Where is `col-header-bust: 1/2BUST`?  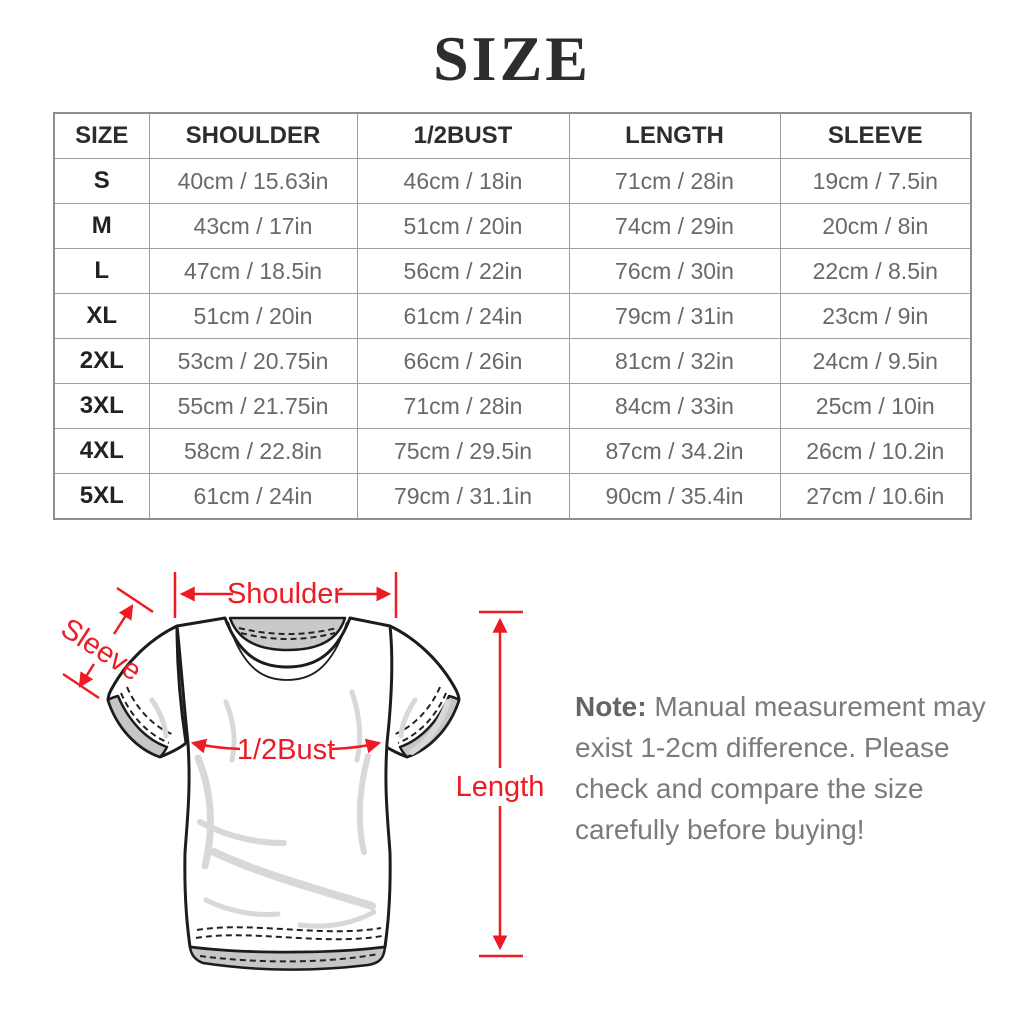
col-header-bust: 1/2BUST is located at coordinates (463, 135).